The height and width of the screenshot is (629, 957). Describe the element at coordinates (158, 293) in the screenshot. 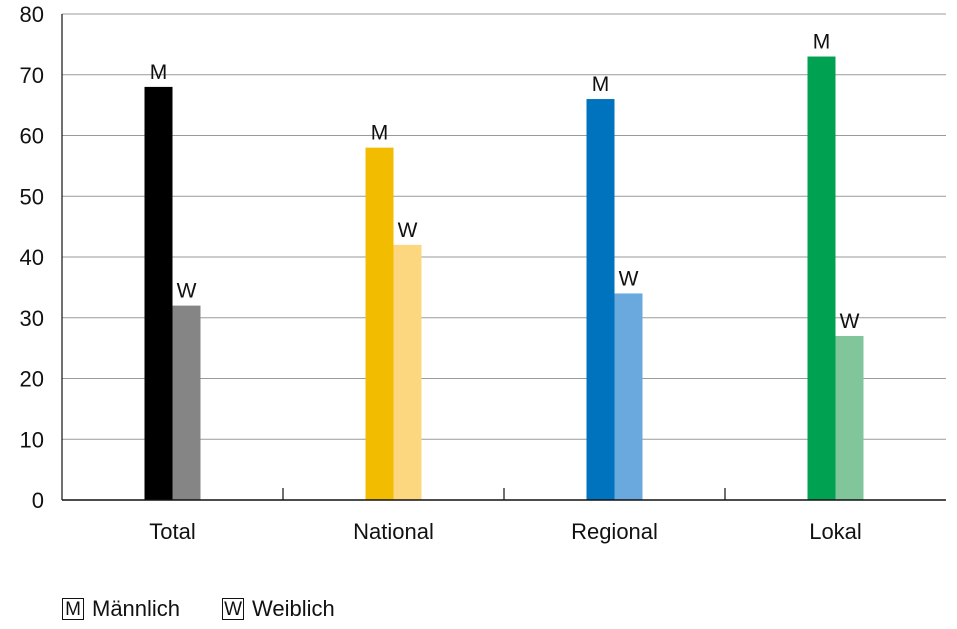

I see `bar-m-total` at that location.